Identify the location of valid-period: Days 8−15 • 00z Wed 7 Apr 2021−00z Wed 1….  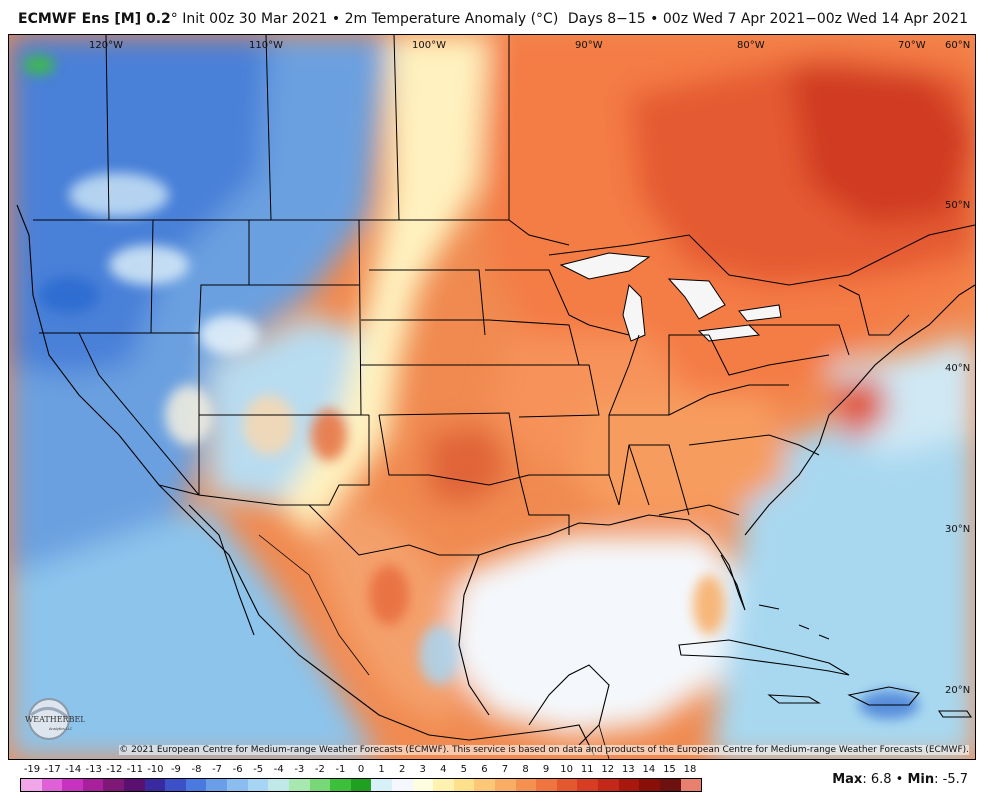
(767, 19).